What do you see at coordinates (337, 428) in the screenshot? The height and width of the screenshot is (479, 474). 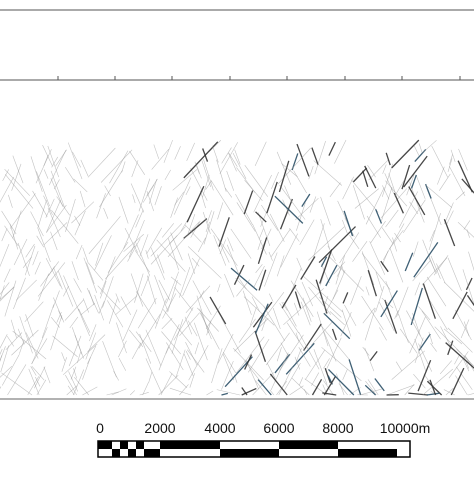 I see `scale-label: 8000` at bounding box center [337, 428].